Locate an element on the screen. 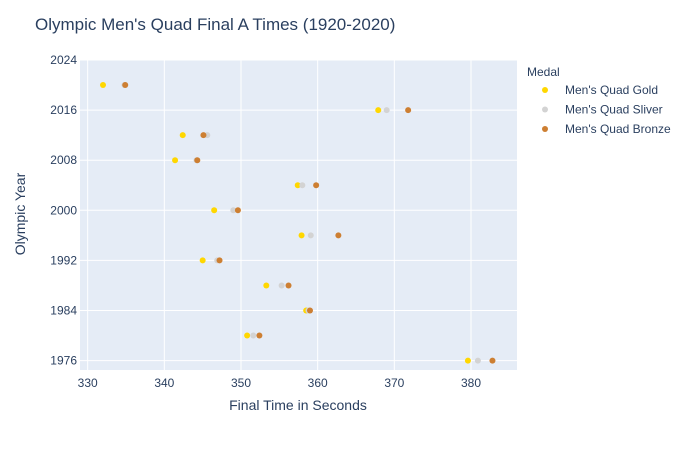  y-tick-label: 2000 is located at coordinates (63, 210).